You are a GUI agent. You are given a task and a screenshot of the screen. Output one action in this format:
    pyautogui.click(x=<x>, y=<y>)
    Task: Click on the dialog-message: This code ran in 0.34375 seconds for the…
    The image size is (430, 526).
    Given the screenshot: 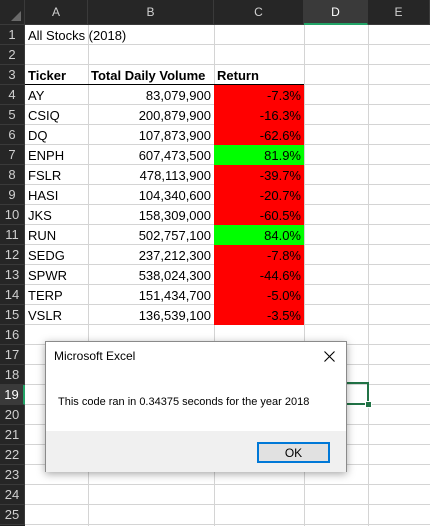 What is the action you would take?
    pyautogui.click(x=184, y=402)
    